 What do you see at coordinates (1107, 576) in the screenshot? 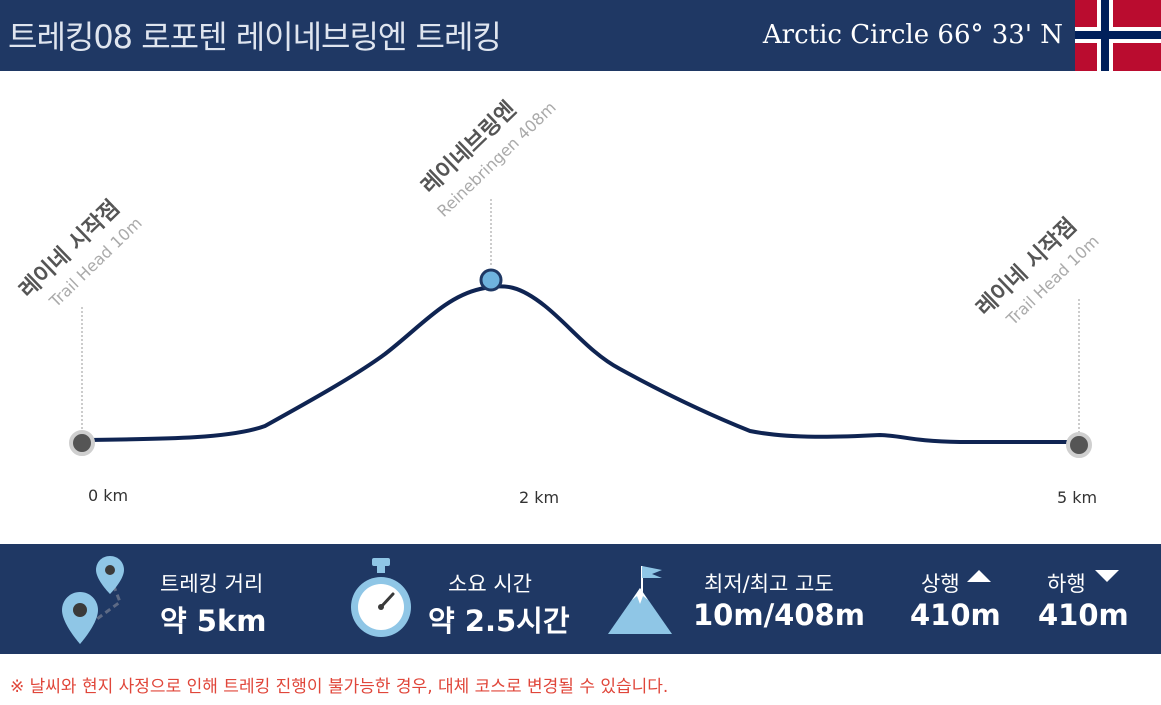
I see `triangle-down-icon` at bounding box center [1107, 576].